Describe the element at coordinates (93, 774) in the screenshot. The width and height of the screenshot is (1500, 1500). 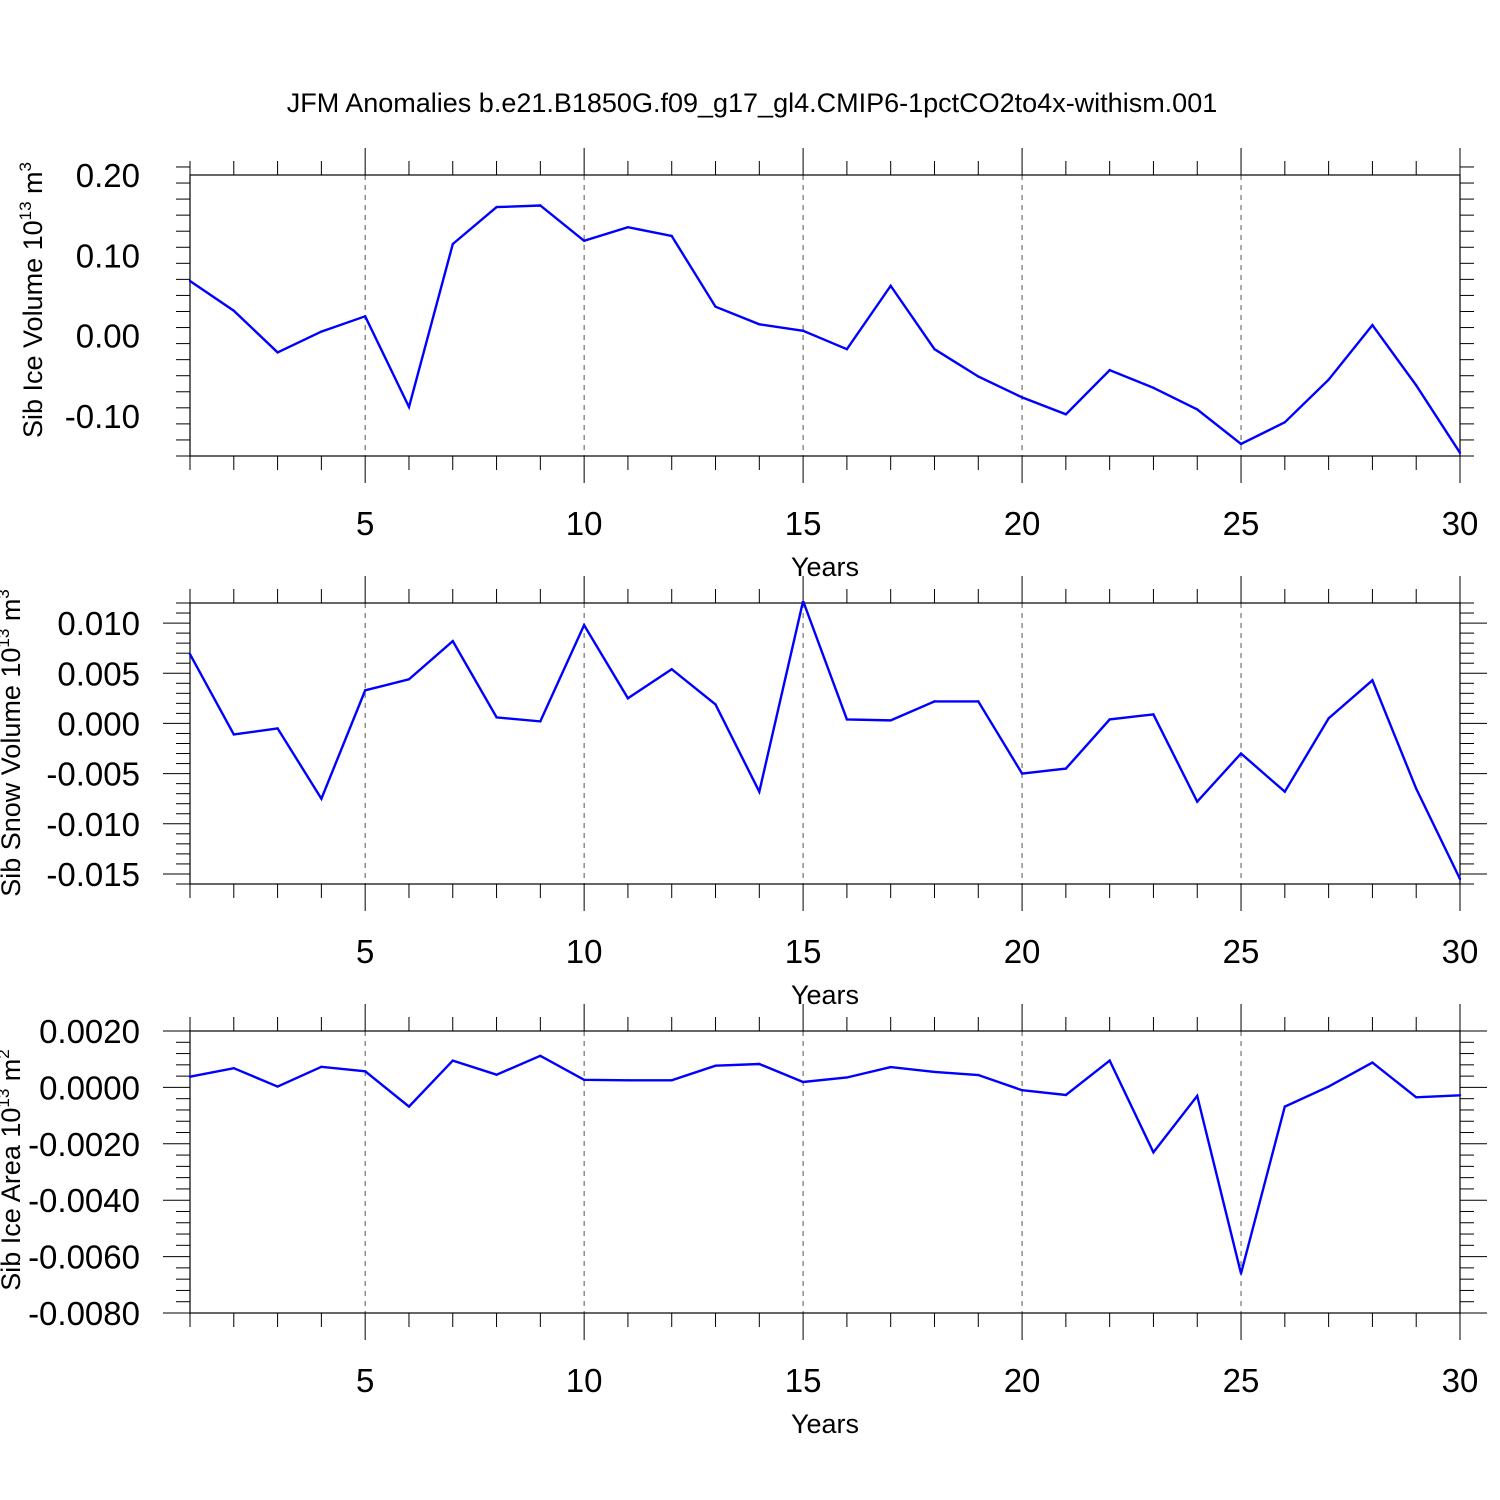
I see `y-tick-label: -0.005` at that location.